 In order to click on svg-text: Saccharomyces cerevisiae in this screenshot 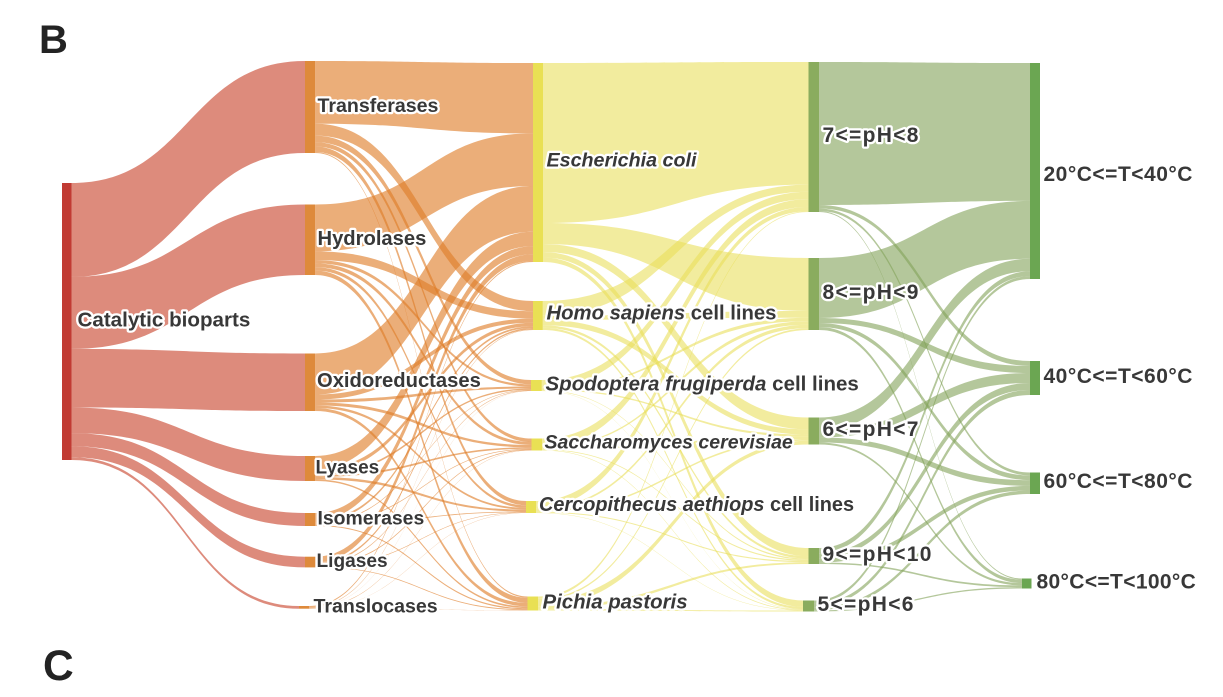, I will do `click(669, 443)`.